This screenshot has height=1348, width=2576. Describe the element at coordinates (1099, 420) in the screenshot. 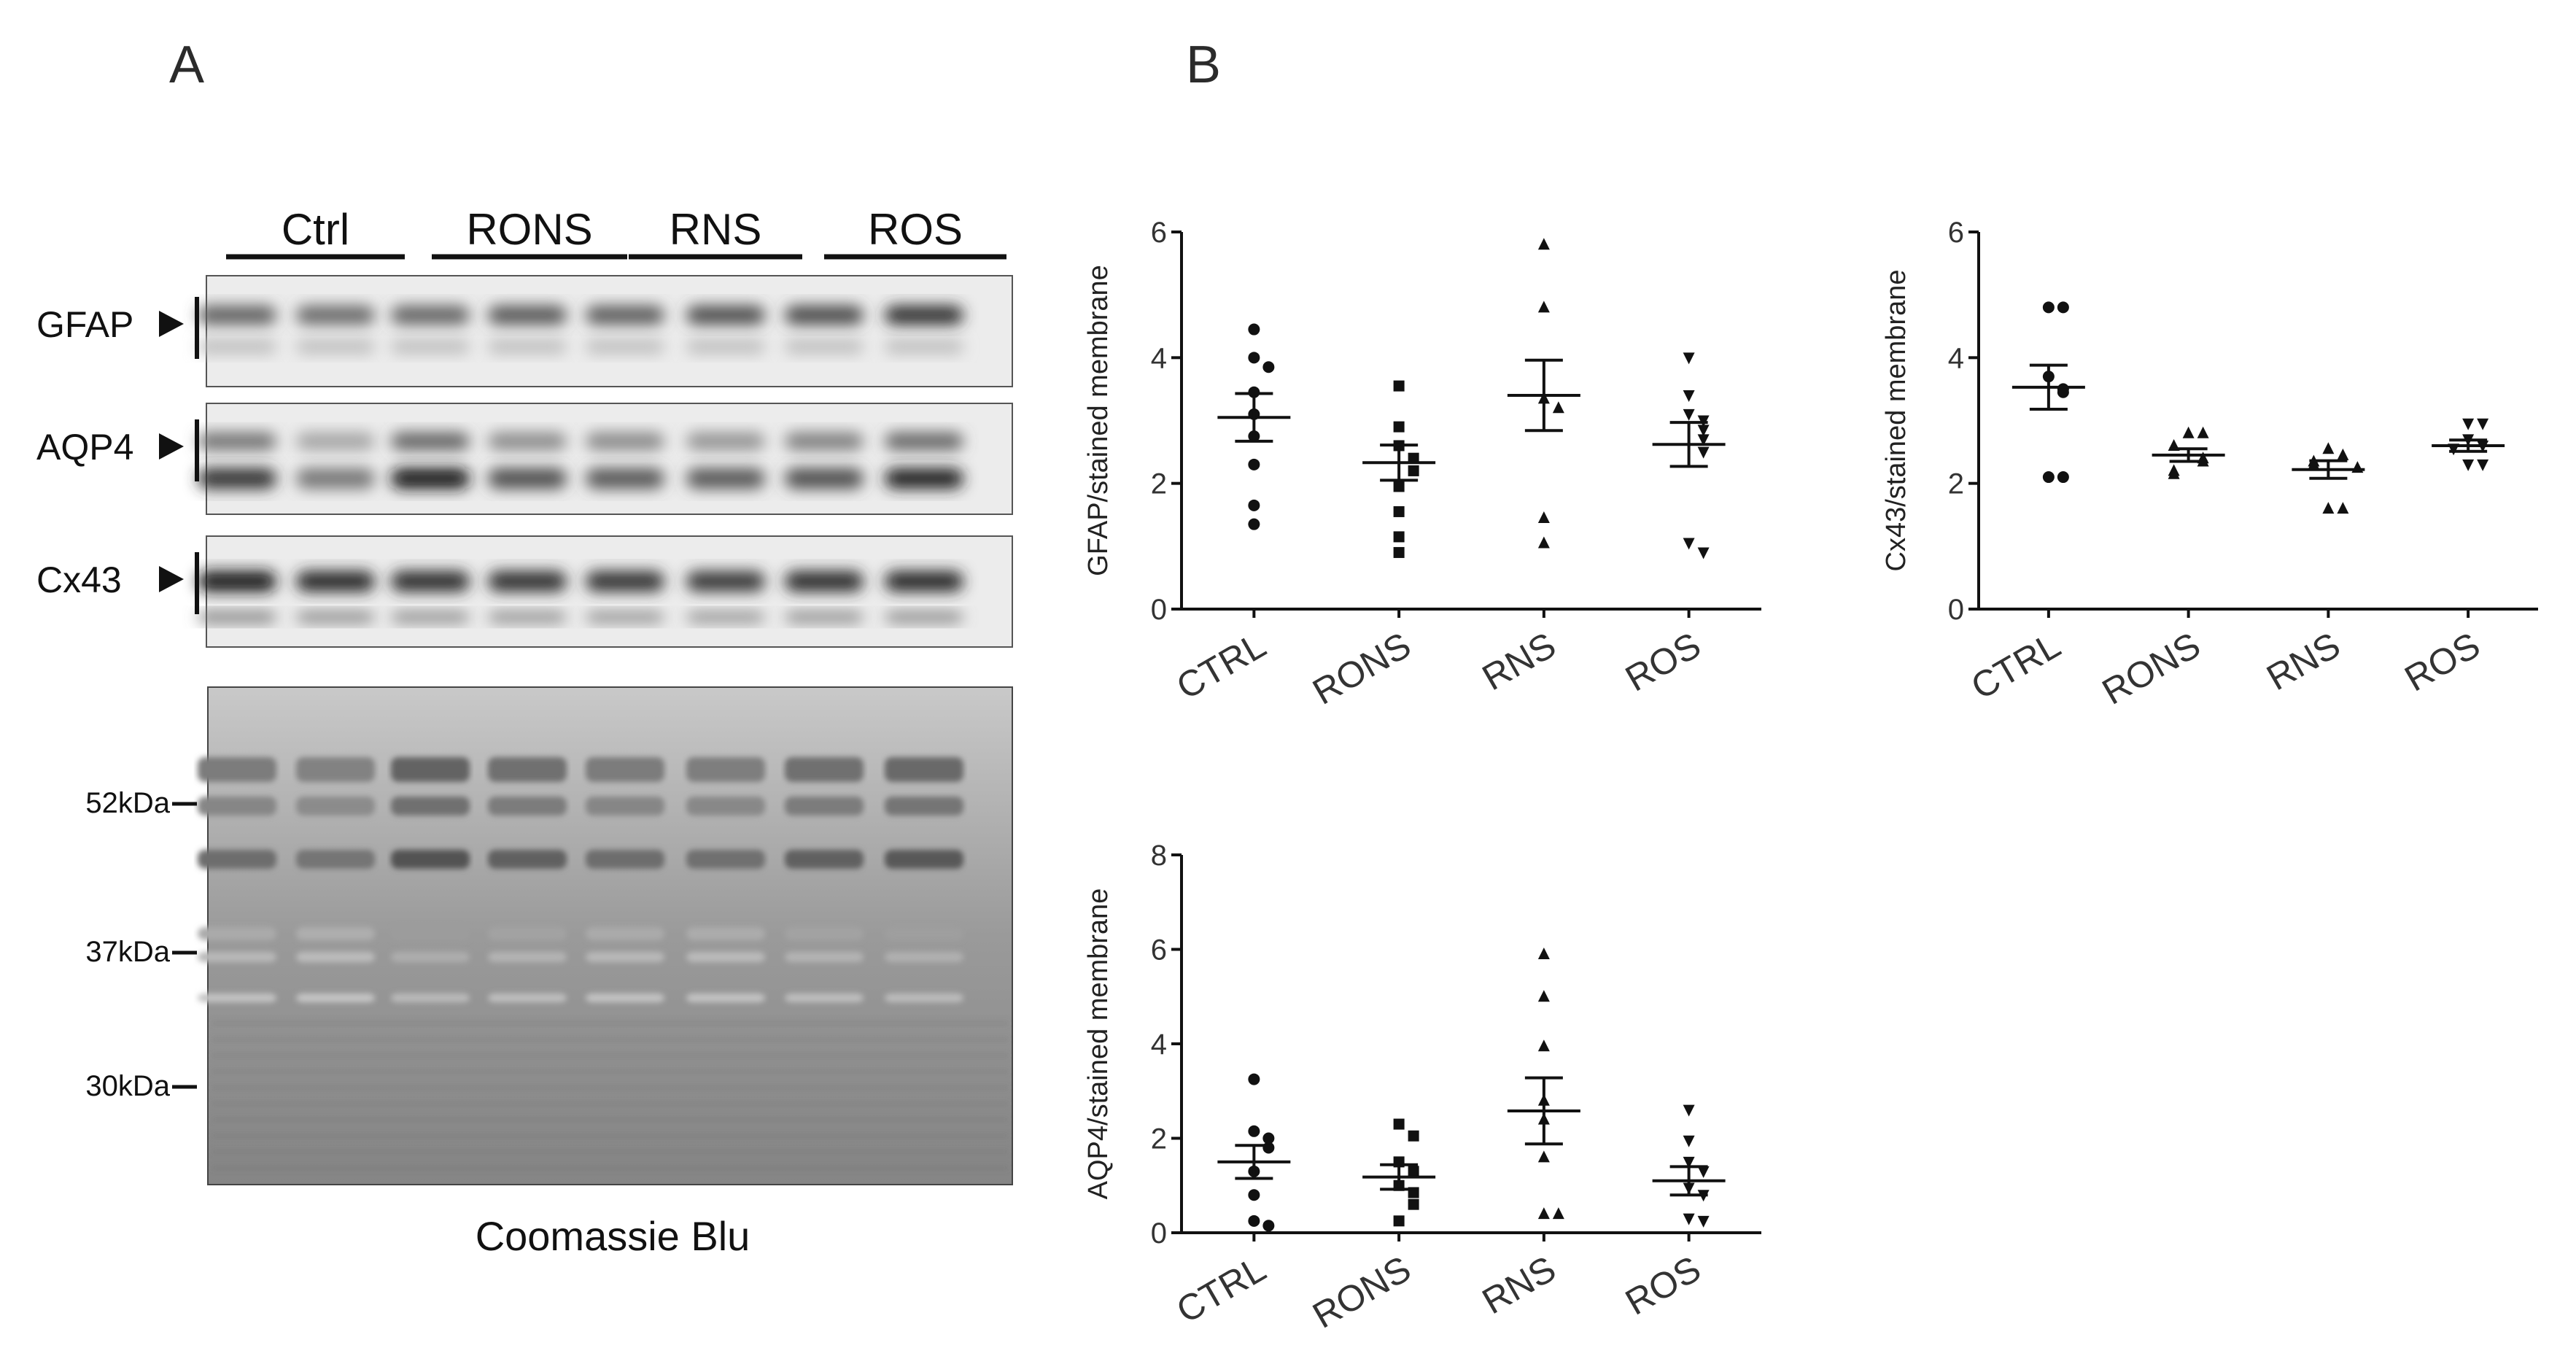

I see `y-axis-title: GFAP/stained membrane` at that location.